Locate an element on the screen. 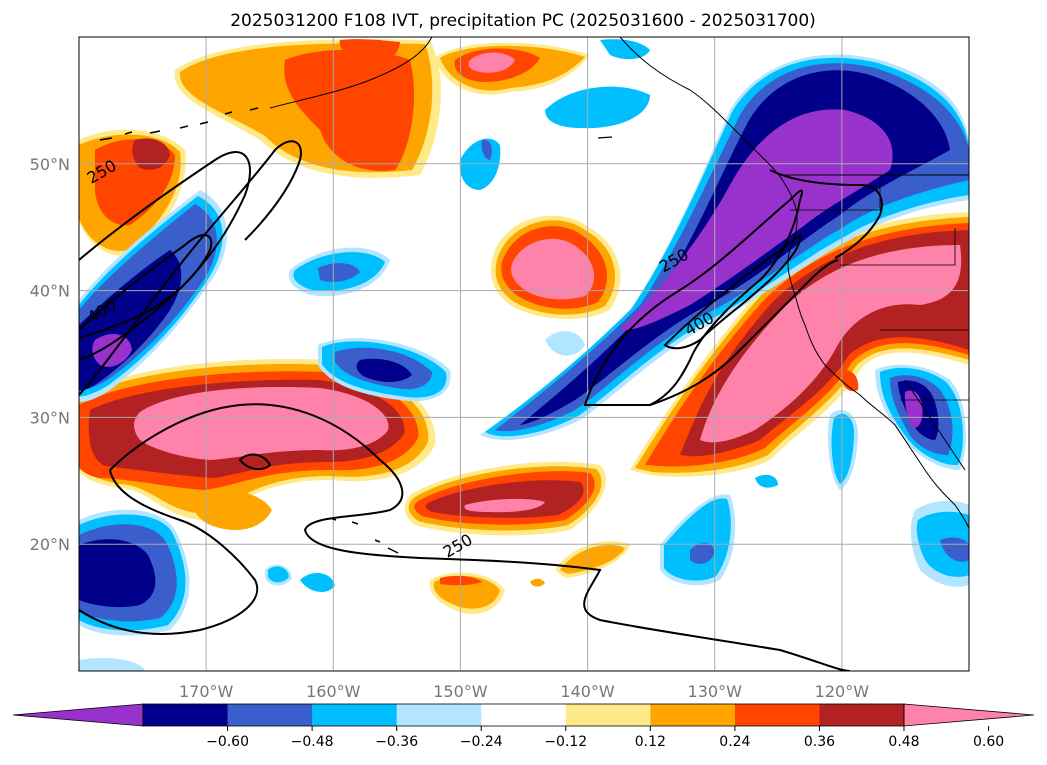 This screenshot has height=765, width=1047. lon-tick-labels: 170°W 160°W 150°W 140°W 130°W 120°W is located at coordinates (524, 691).